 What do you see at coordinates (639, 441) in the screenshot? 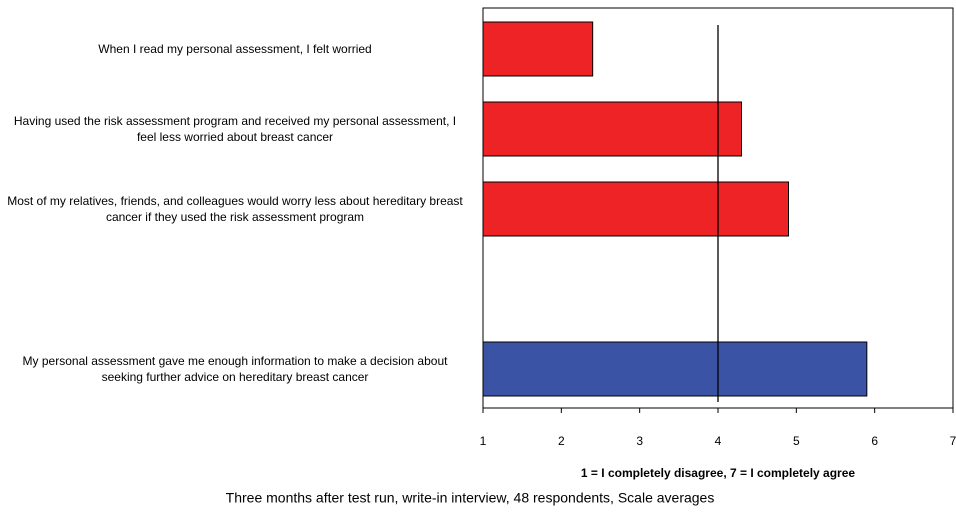
I see `x-tick-label: 3` at bounding box center [639, 441].